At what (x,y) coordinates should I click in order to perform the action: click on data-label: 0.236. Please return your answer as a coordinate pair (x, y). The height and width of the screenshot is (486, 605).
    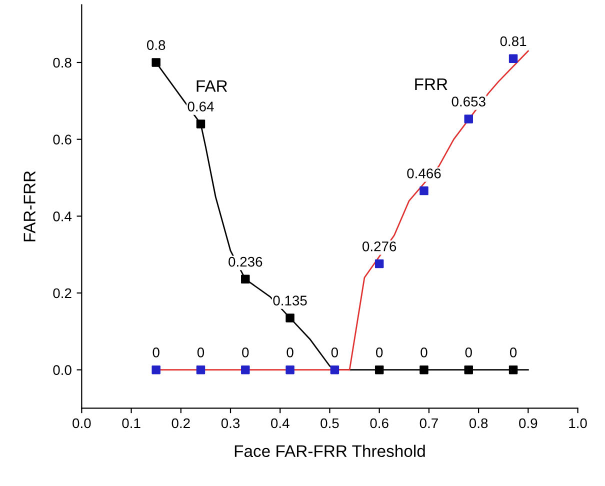
    Looking at the image, I should click on (245, 261).